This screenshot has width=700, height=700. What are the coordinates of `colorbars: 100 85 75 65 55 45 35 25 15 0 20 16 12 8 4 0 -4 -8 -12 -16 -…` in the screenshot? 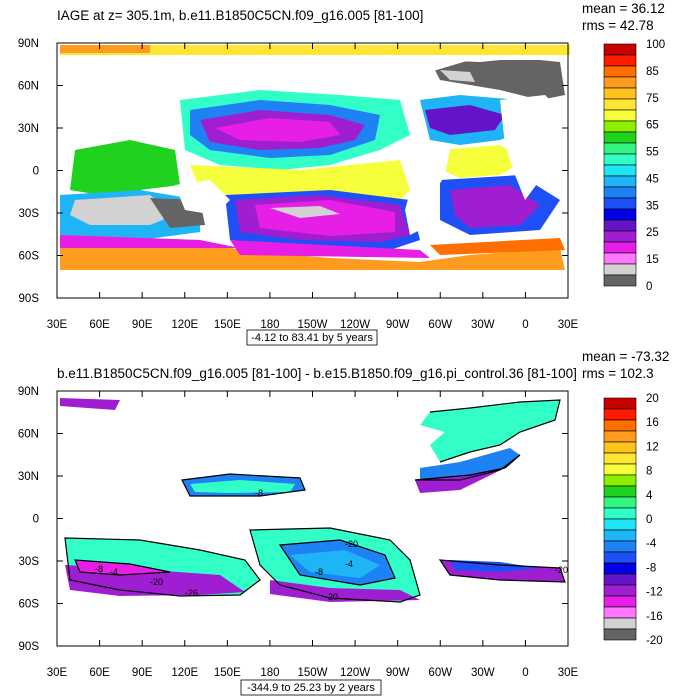 It's located at (634, 343).